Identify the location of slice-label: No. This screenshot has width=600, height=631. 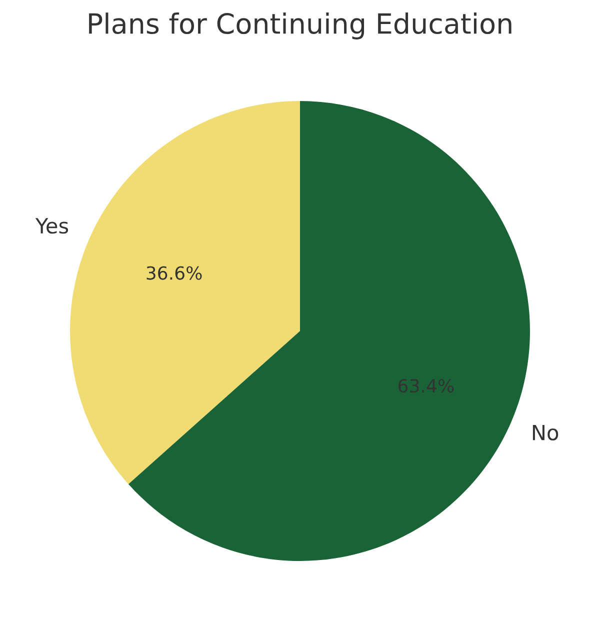
(545, 432).